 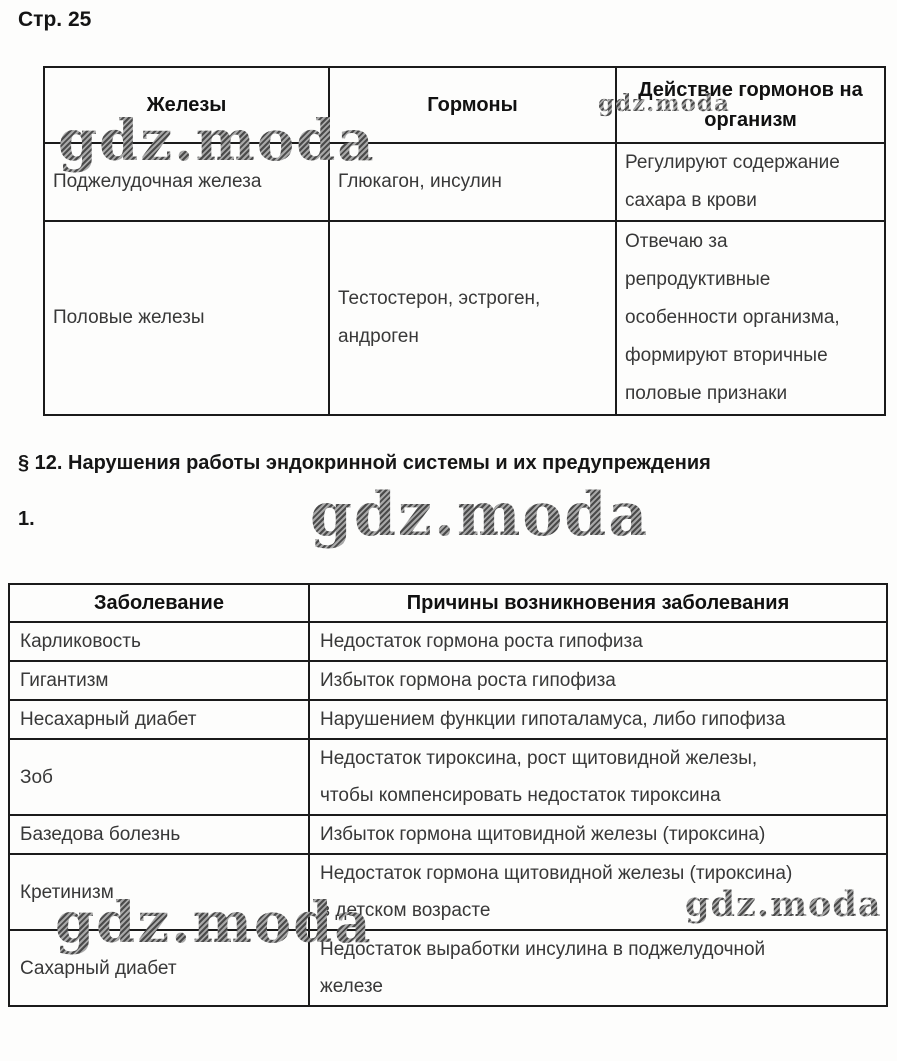 I want to click on disease-cell: Гигантизм, so click(x=159, y=680).